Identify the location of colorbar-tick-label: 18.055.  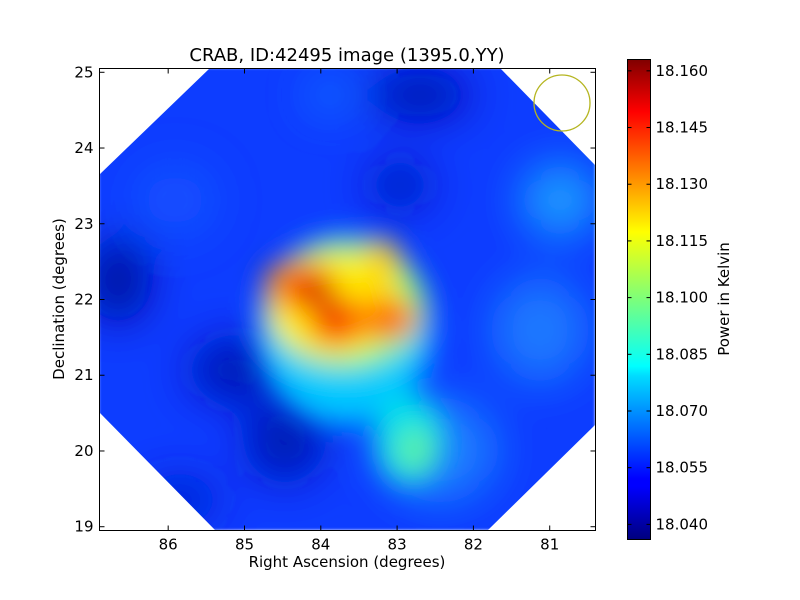
(682, 468).